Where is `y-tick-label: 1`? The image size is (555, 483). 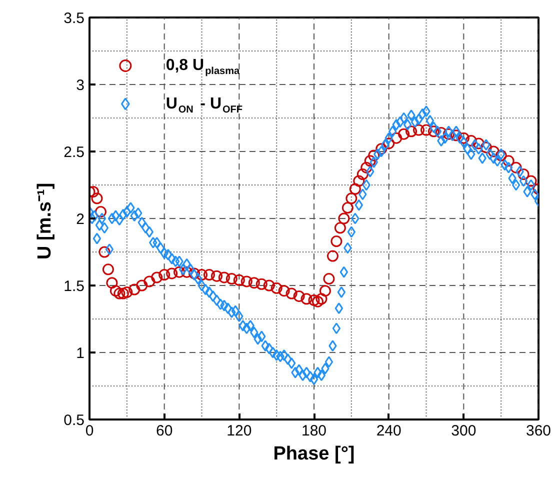 y-tick-label: 1 is located at coordinates (80, 353).